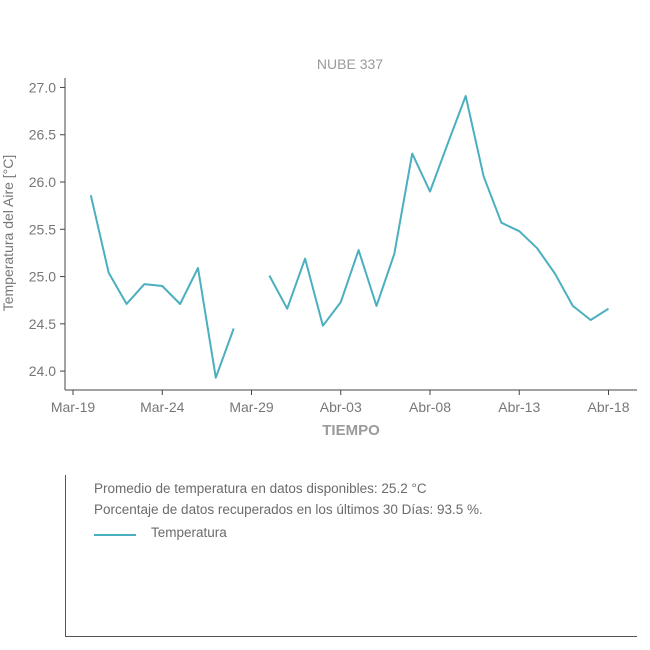  I want to click on y-ticks: 24.0 24.5 25.0 25.5 26.0 26.5 27.0, so click(47, 229).